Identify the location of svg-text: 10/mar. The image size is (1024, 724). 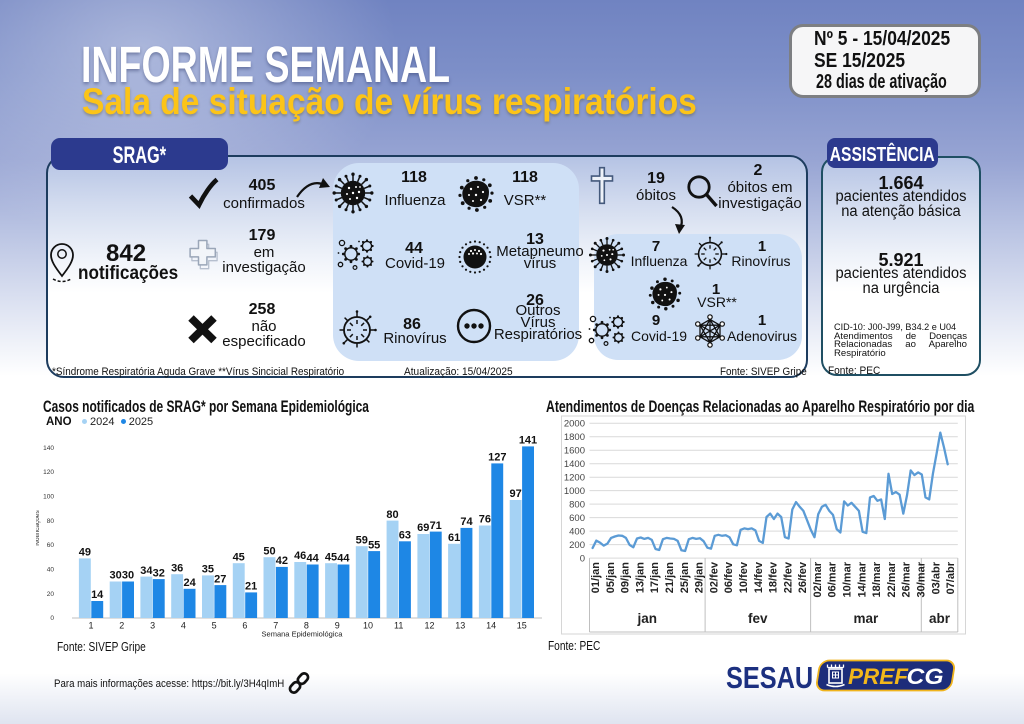
(848, 579).